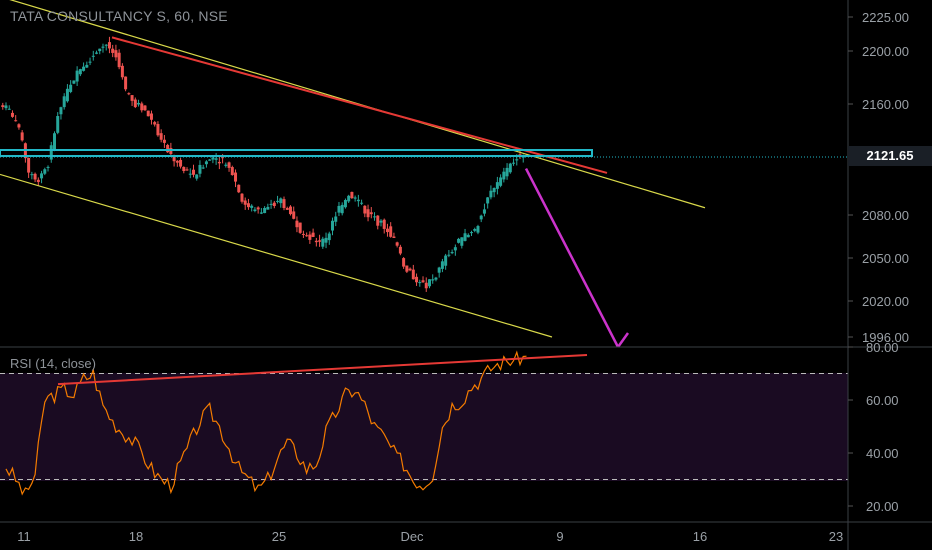  I want to click on price-tick-label: 2200.00, so click(885, 51).